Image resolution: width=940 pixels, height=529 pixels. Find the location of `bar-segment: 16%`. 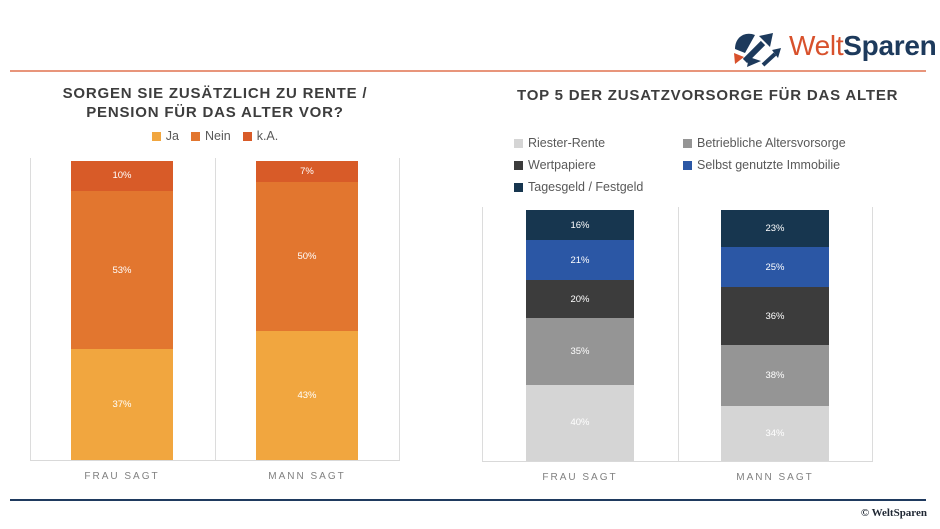

bar-segment: 16% is located at coordinates (580, 225).